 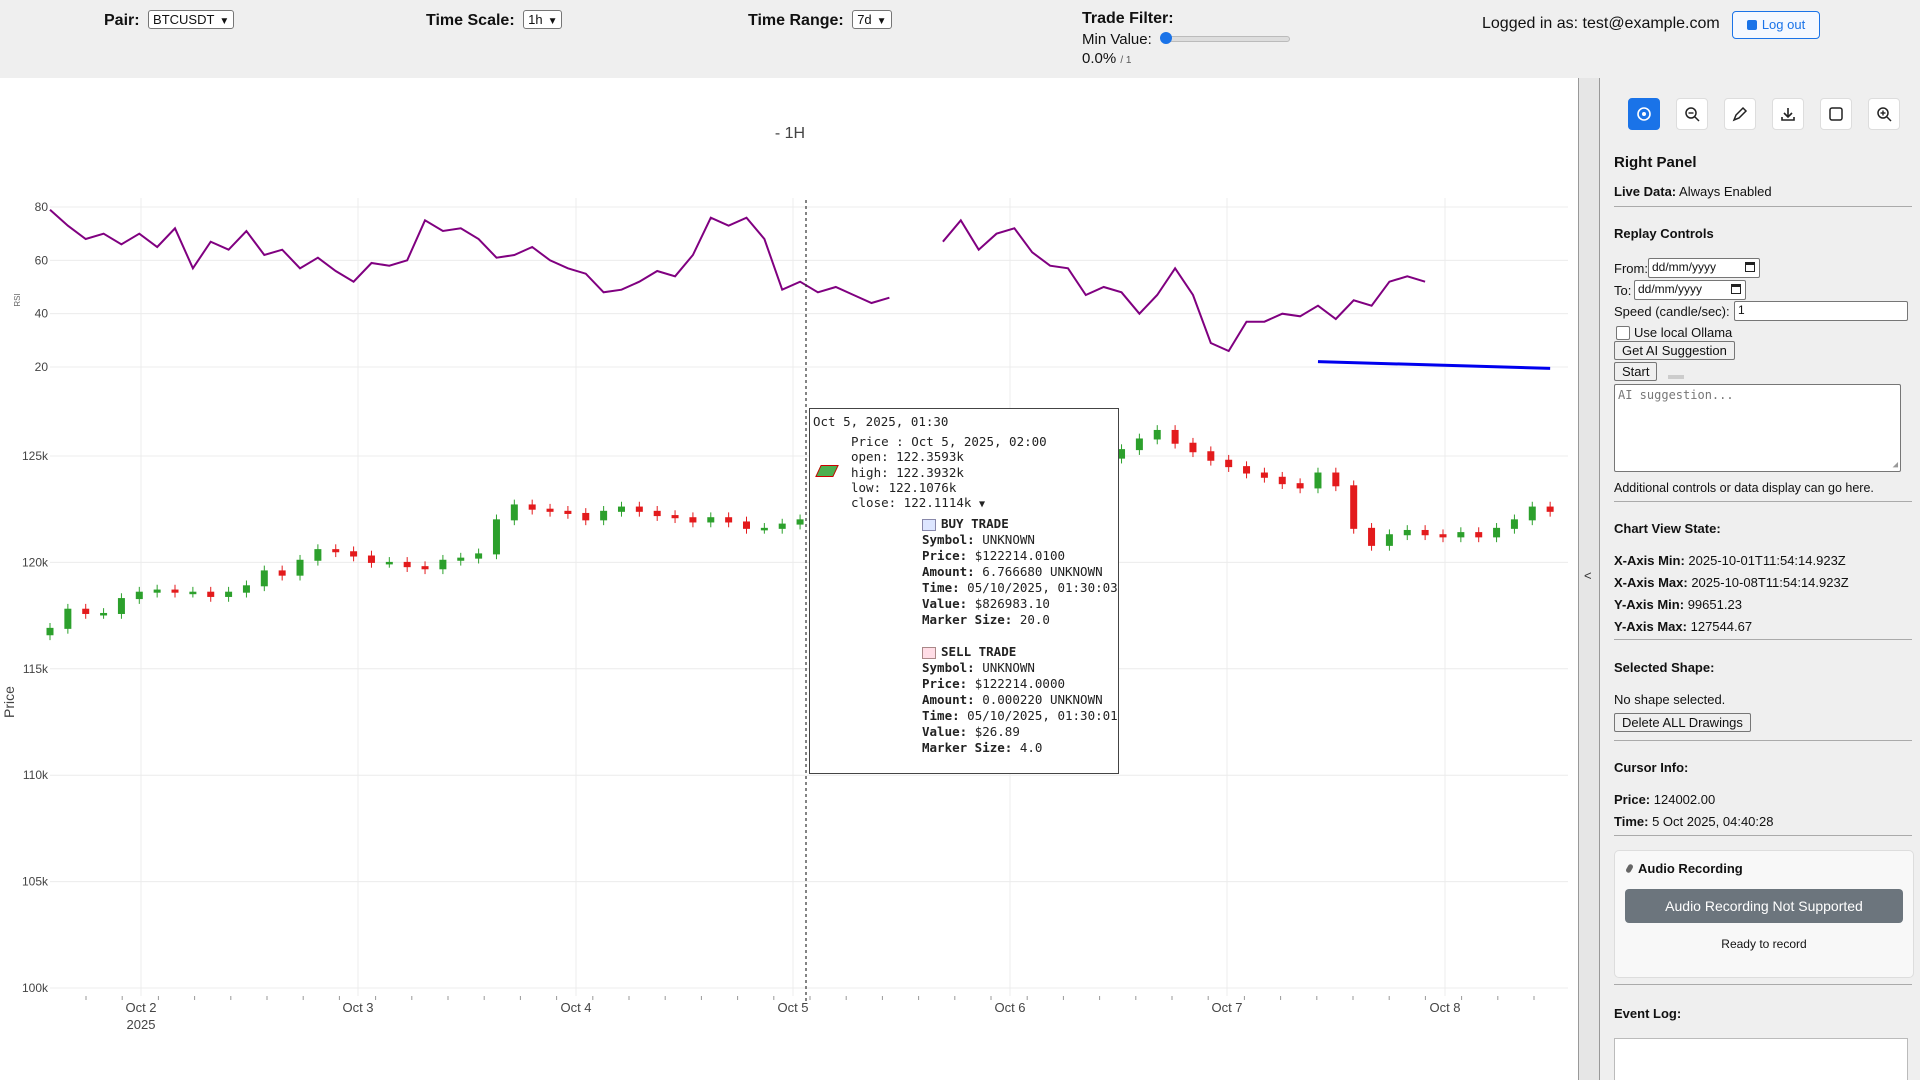 What do you see at coordinates (1693, 191) in the screenshot?
I see `live-data-status: Live Data: Always Enabled` at bounding box center [1693, 191].